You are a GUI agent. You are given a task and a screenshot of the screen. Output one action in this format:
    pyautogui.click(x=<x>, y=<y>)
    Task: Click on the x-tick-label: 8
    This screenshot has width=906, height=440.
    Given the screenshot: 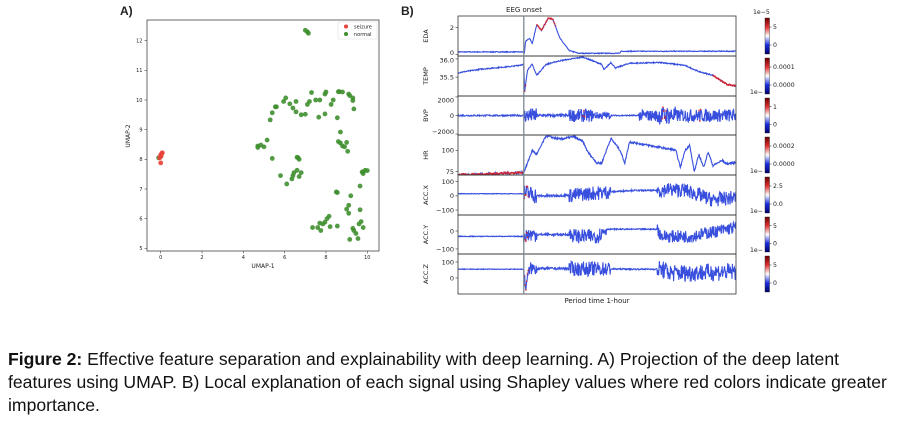 What is the action you would take?
    pyautogui.click(x=325, y=258)
    